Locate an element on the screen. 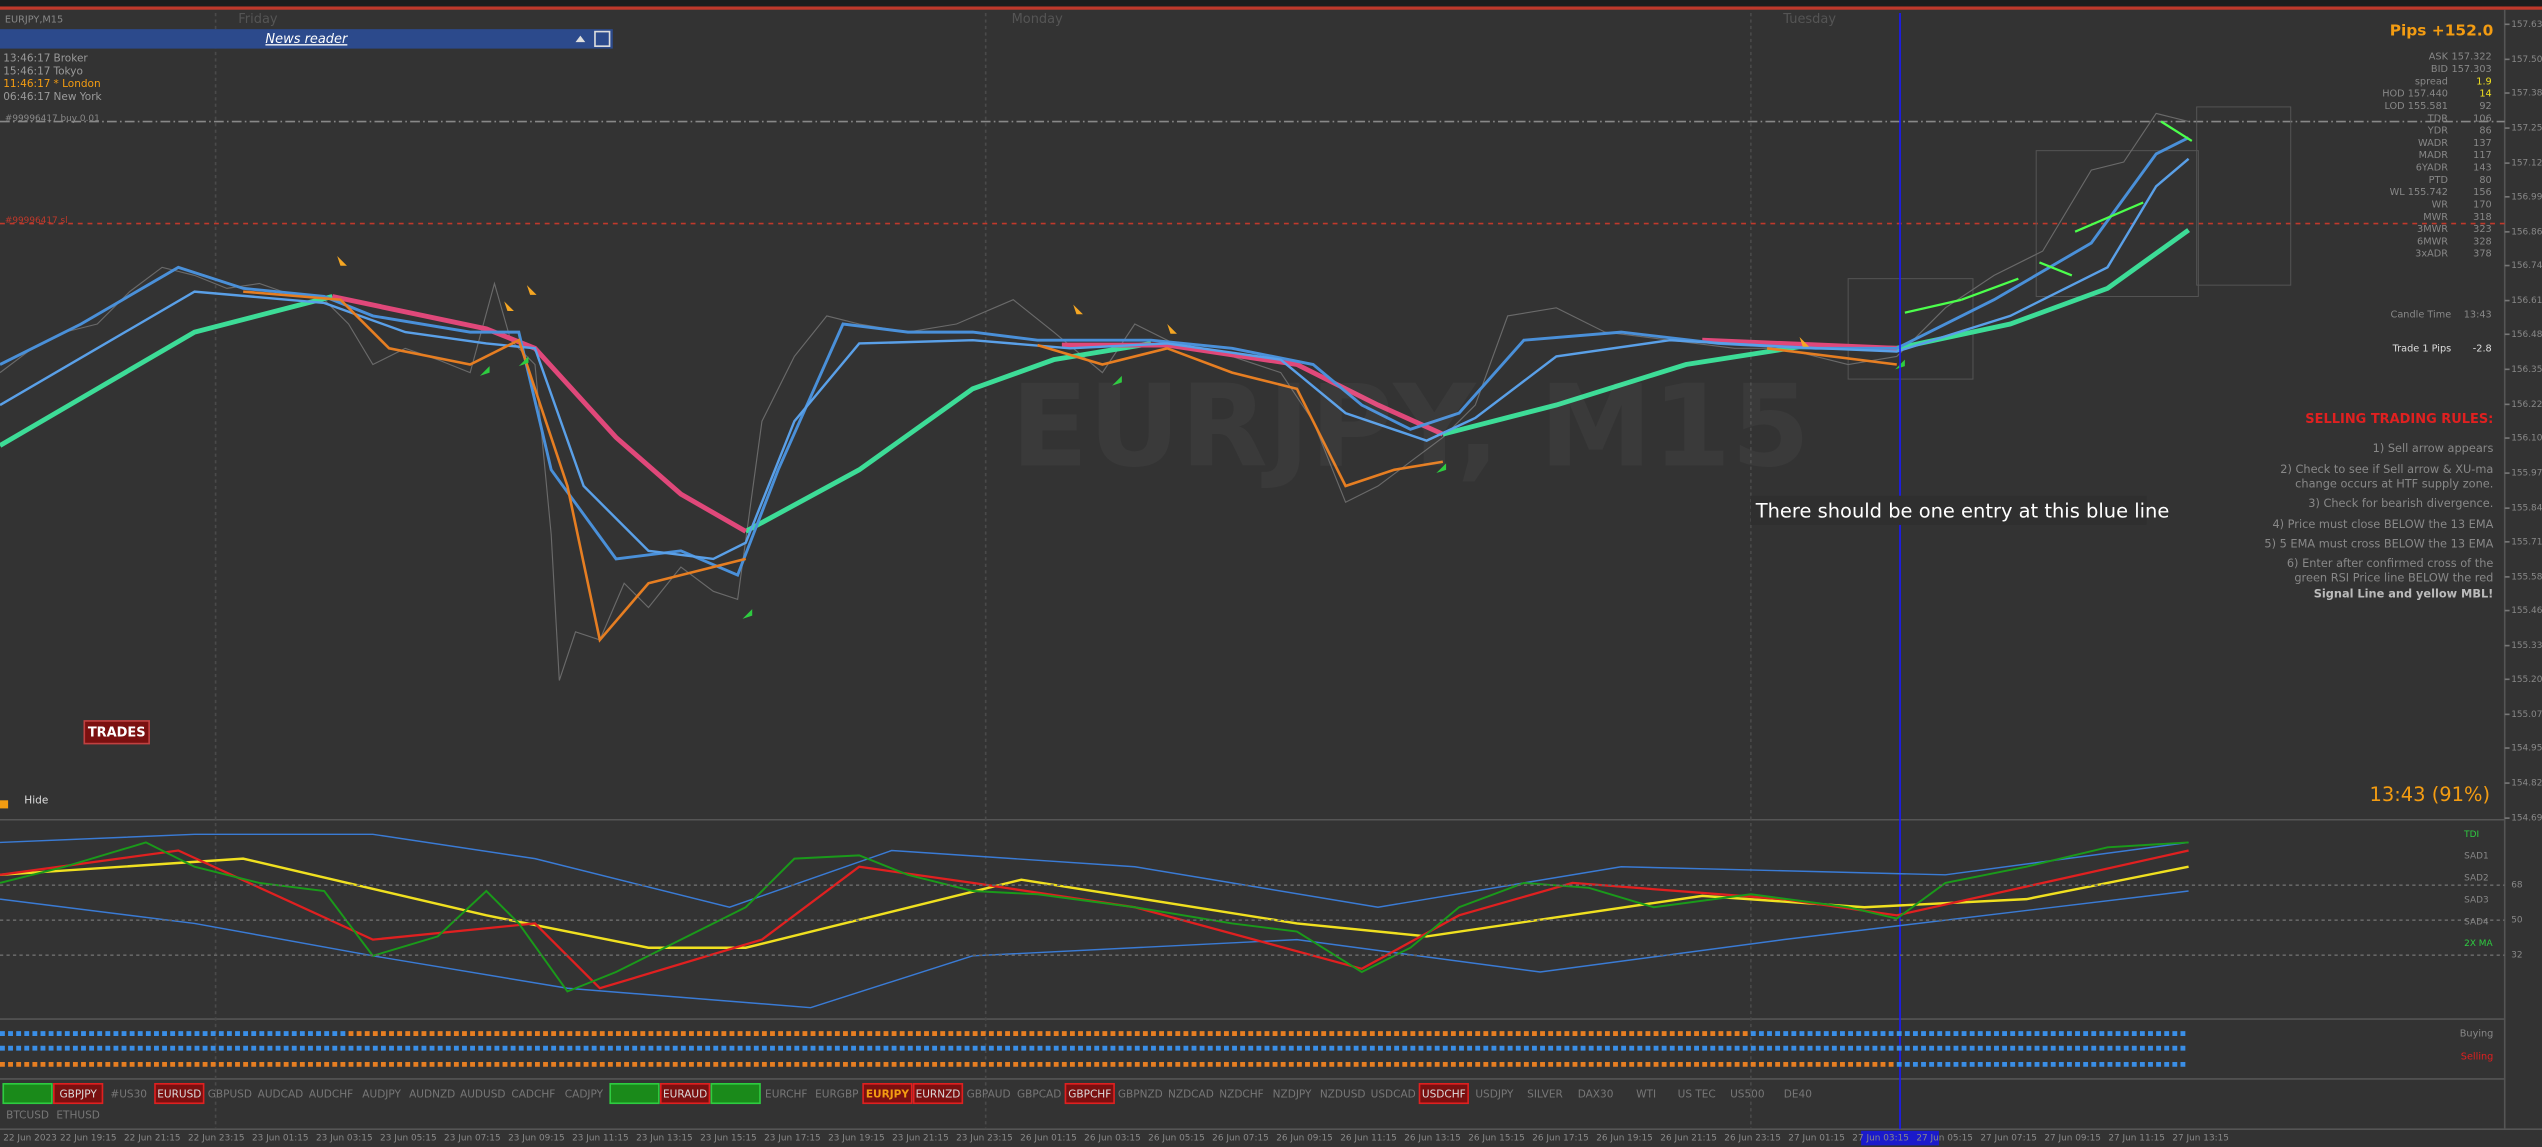  rules-title: SELLING TRADING RULES: is located at coordinates (2399, 419).